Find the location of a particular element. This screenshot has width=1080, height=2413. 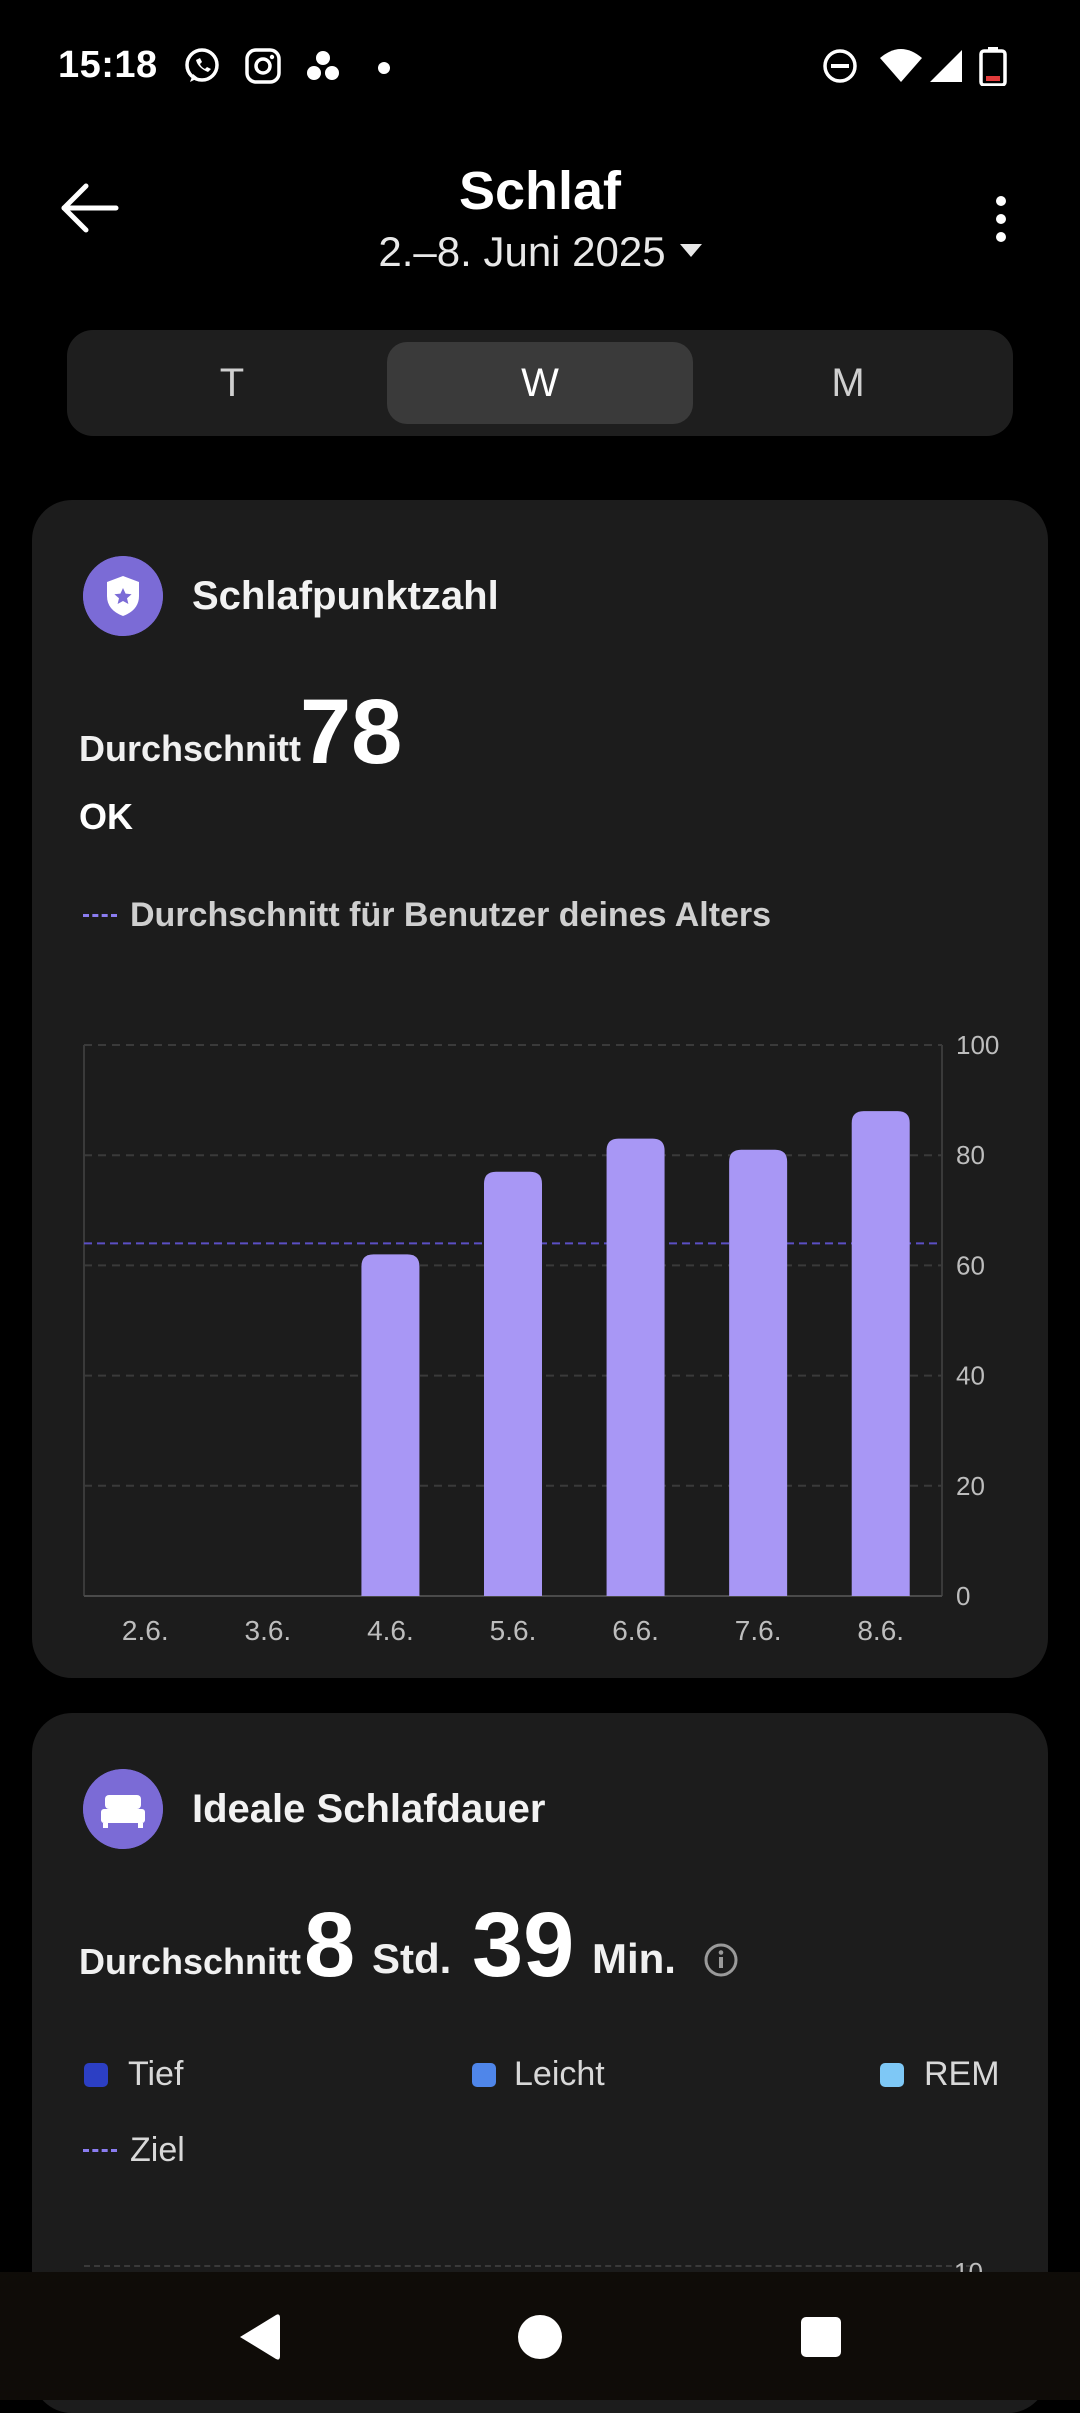

reference-dash-icon is located at coordinates (100, 915).